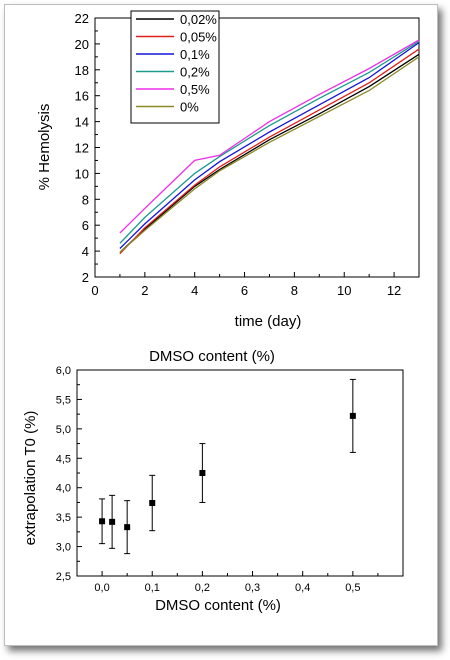 The width and height of the screenshot is (450, 660). I want to click on extrapolation-y-tick-label: 4,5, so click(63, 459).